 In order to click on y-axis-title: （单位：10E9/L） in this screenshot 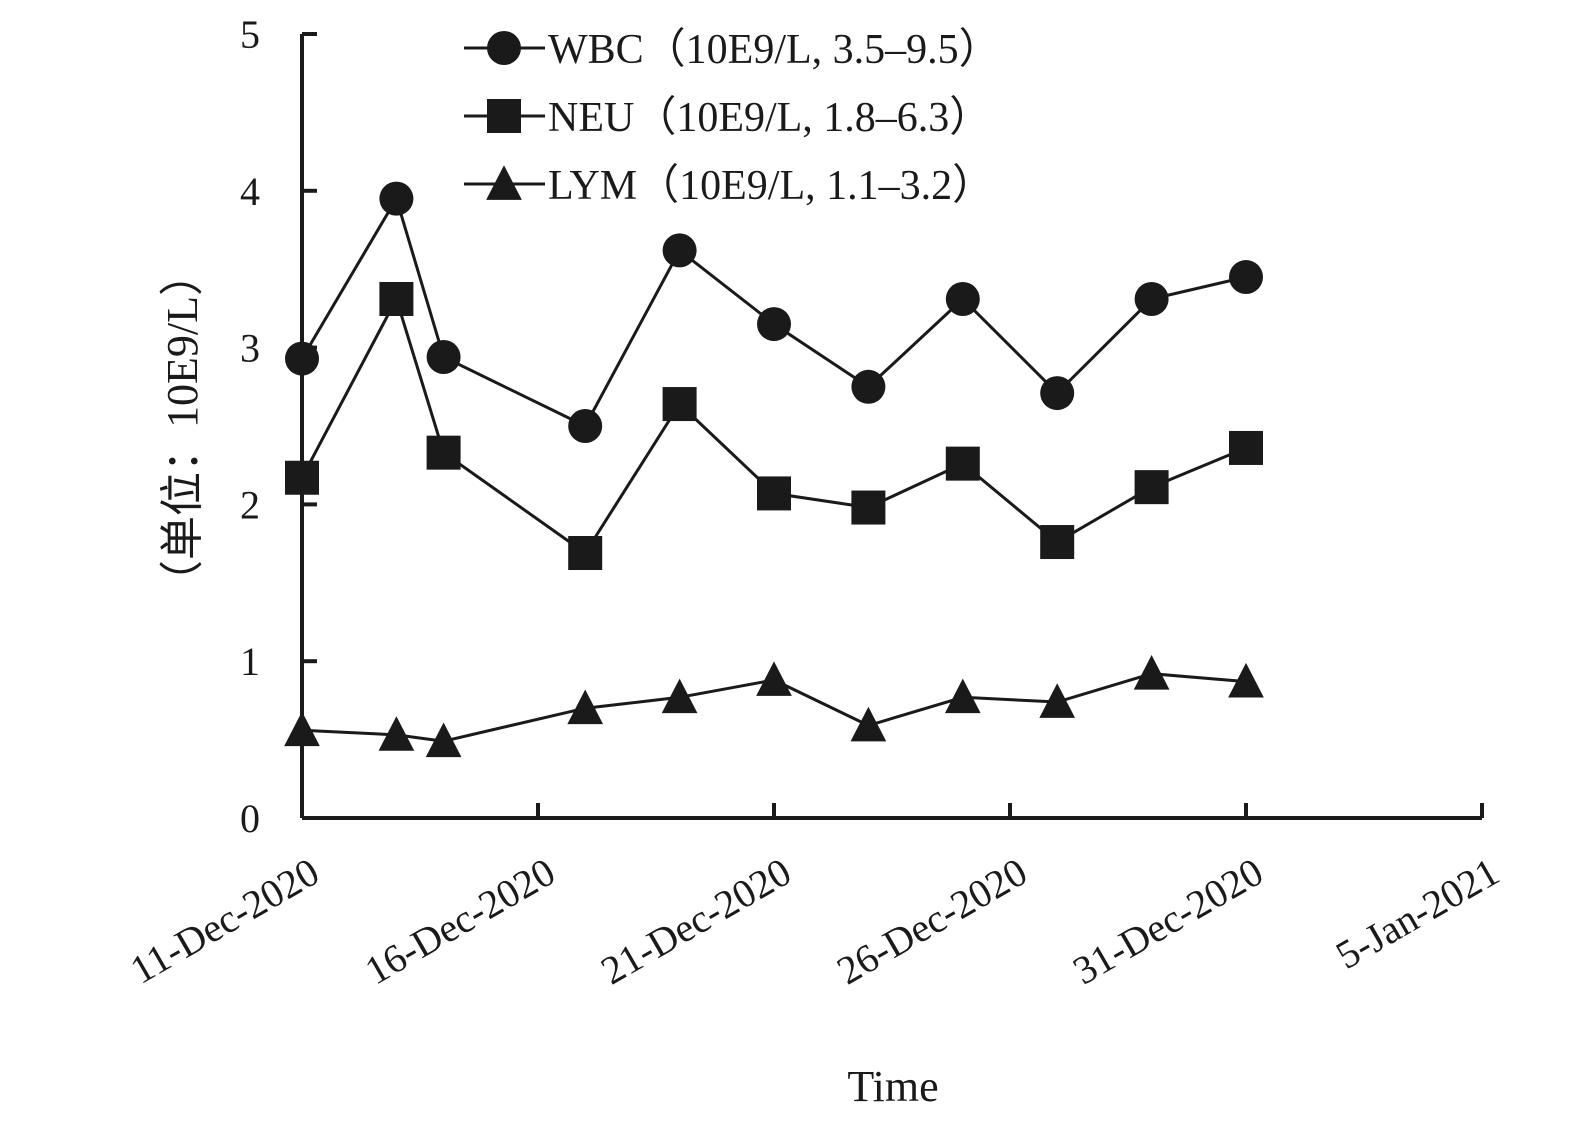, I will do `click(182, 428)`.